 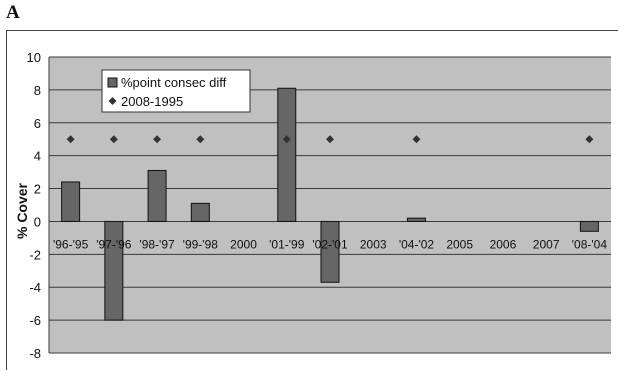 What do you see at coordinates (34, 205) in the screenshot?
I see `y-tick-labels: -8 -6 -4 -2 0 2 4 6 8 10` at bounding box center [34, 205].